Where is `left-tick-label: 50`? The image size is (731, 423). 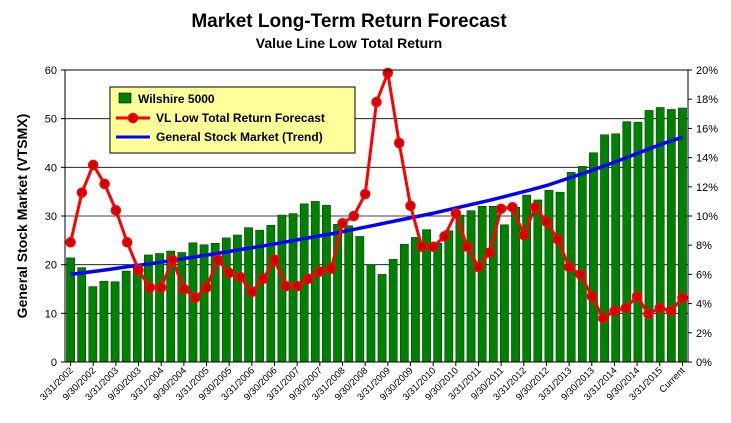 left-tick-label: 50 is located at coordinates (51, 120).